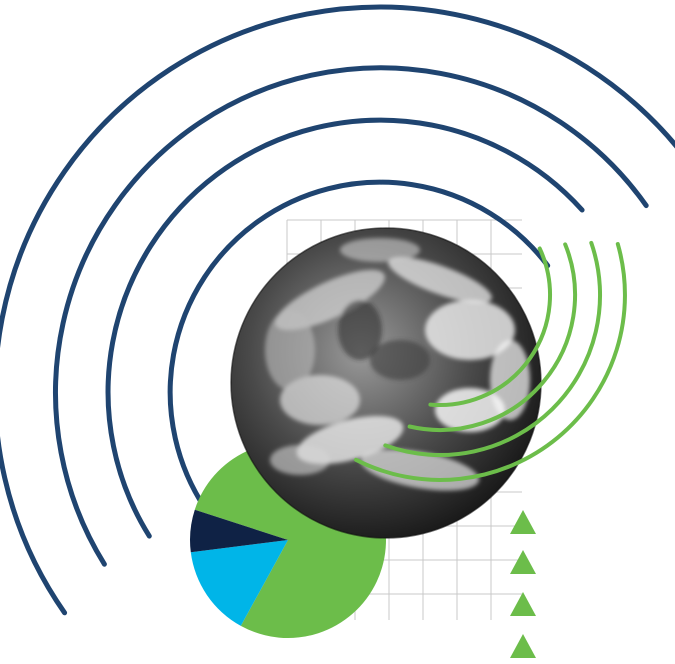 The width and height of the screenshot is (675, 664). Describe the element at coordinates (239, 531) in the screenshot. I see `pie-slice-dark-navy` at that location.